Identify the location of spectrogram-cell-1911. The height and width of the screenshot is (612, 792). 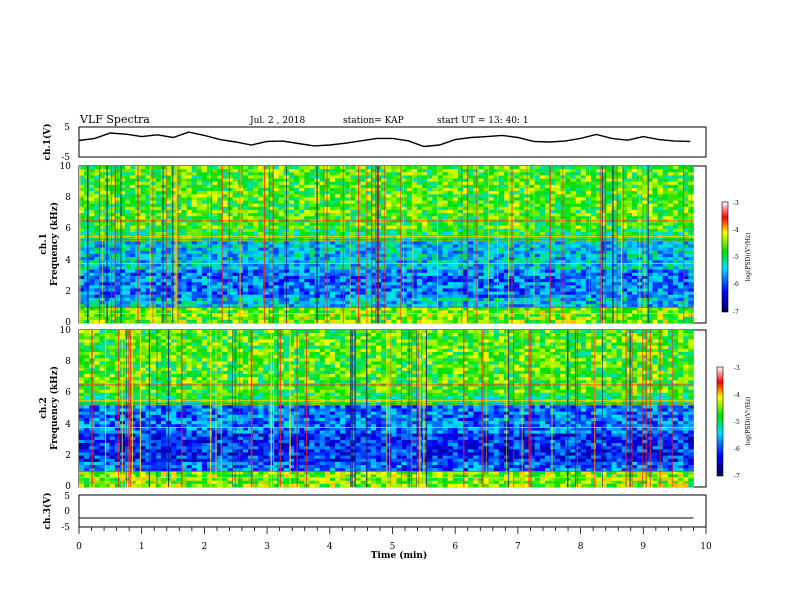
(276, 202).